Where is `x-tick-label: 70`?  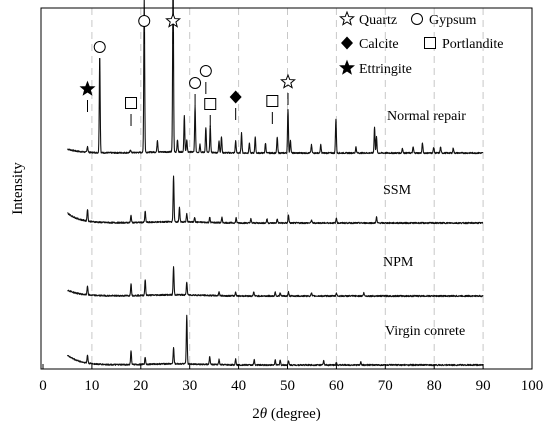 x-tick-label: 70 is located at coordinates (385, 386).